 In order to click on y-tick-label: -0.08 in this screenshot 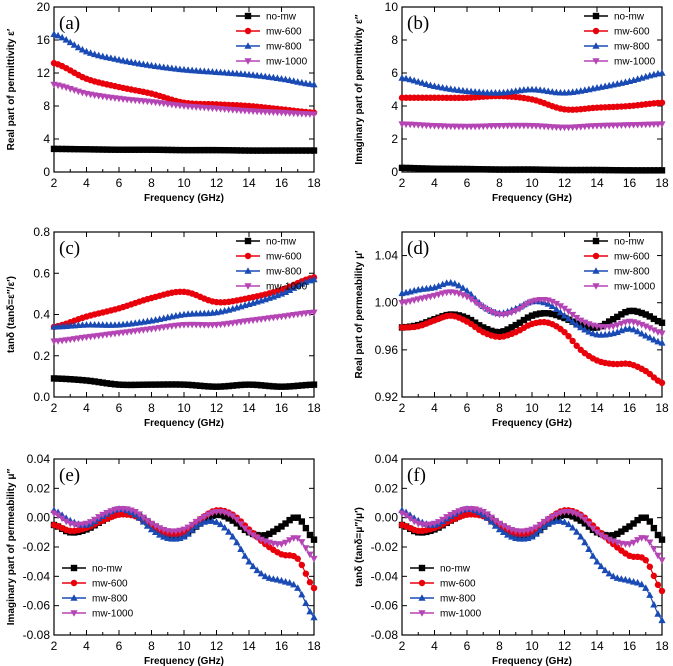, I will do `click(37, 635)`.